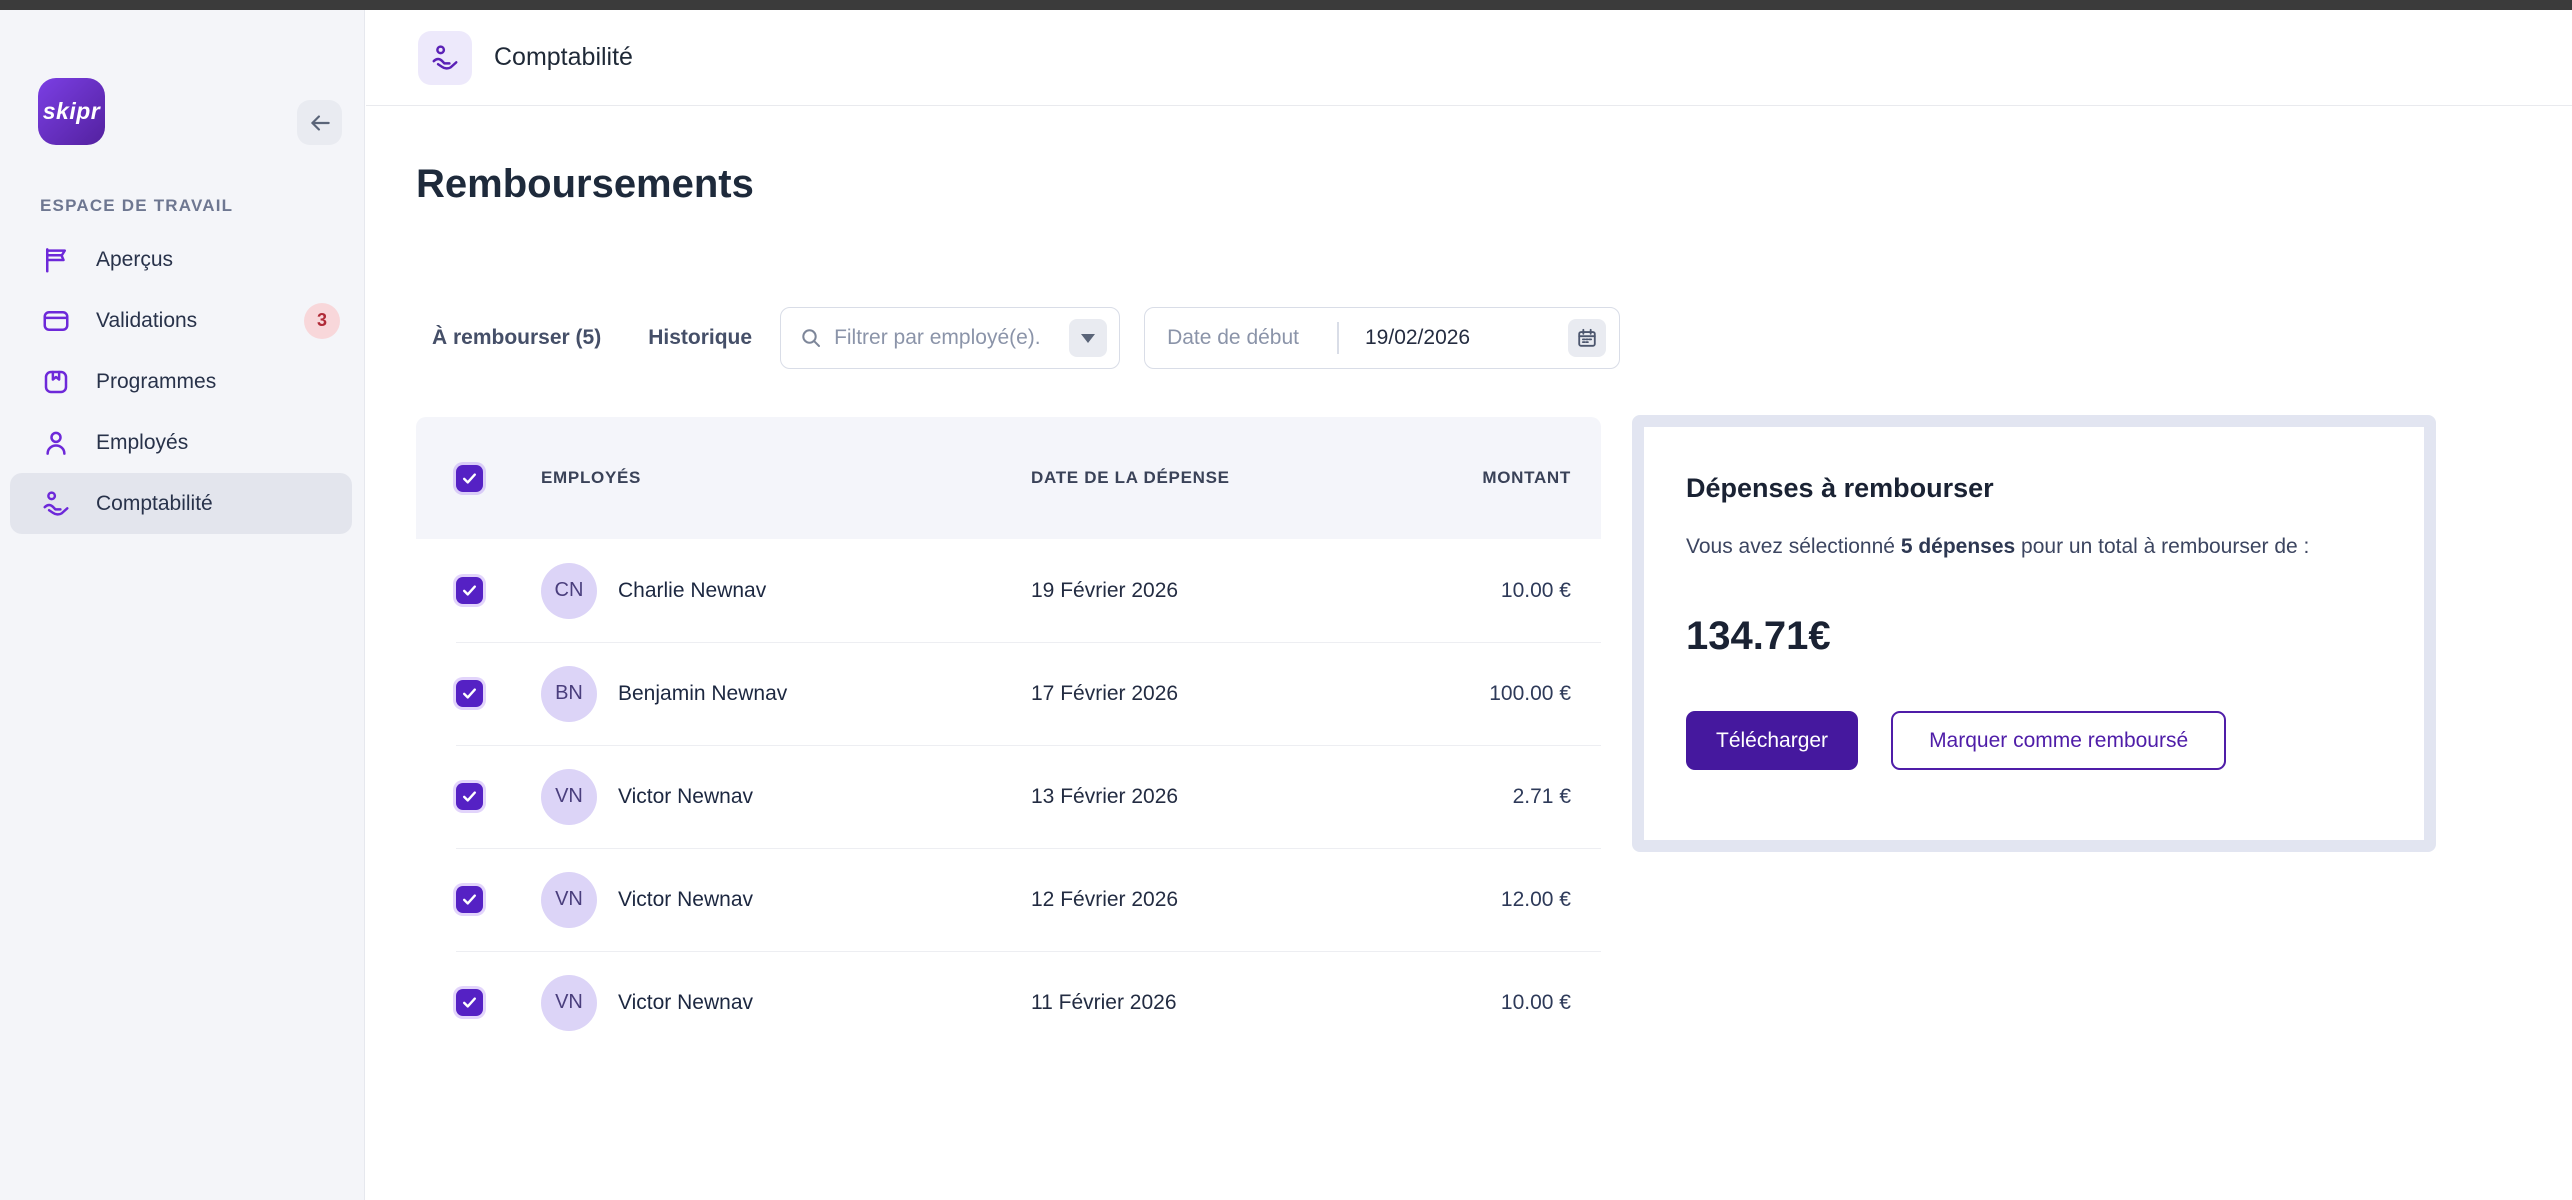 Image resolution: width=2572 pixels, height=1200 pixels. I want to click on expense-date: 19 Février 2026, so click(1105, 590).